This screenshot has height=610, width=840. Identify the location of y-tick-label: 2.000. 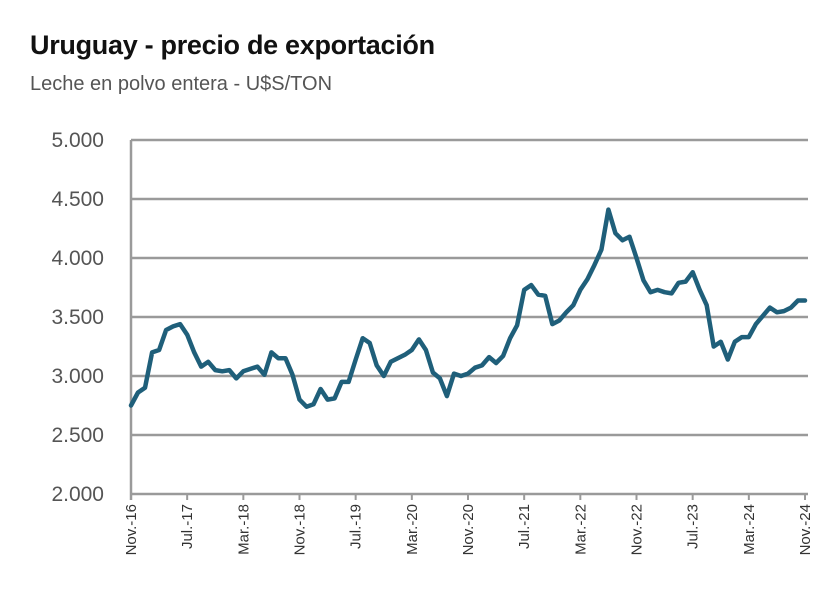
(77, 494).